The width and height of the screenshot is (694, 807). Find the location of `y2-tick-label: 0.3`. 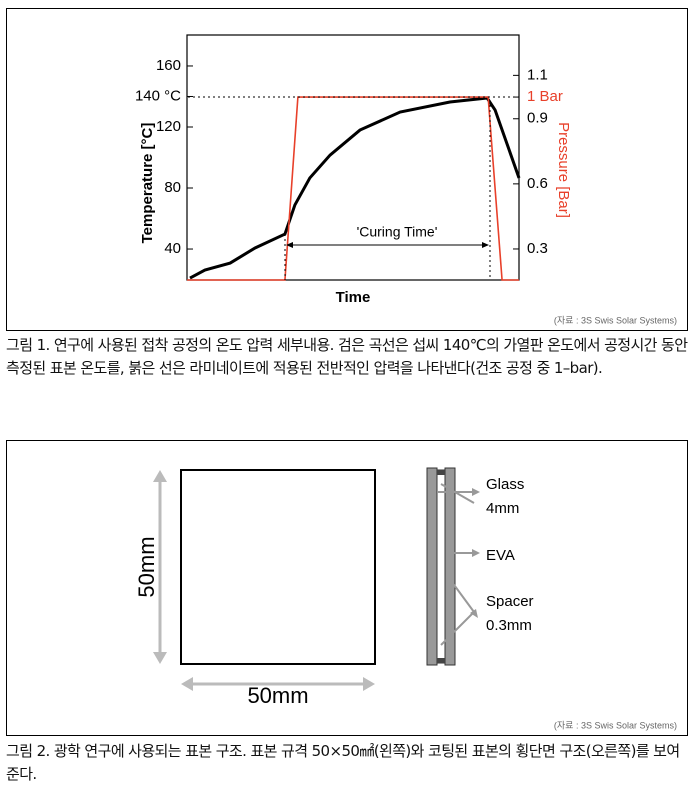

y2-tick-label: 0.3 is located at coordinates (537, 248).